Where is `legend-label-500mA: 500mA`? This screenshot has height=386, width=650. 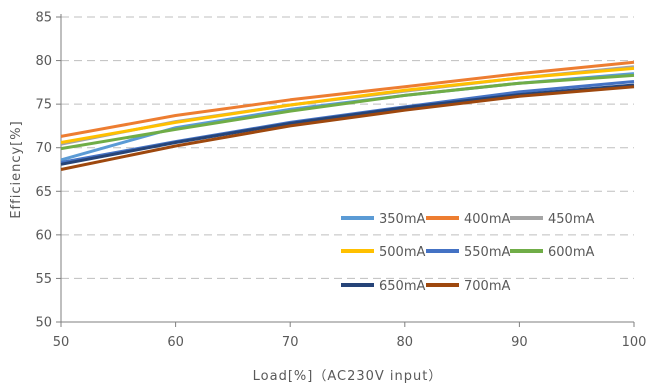
legend-label-500mA: 500mA is located at coordinates (402, 252).